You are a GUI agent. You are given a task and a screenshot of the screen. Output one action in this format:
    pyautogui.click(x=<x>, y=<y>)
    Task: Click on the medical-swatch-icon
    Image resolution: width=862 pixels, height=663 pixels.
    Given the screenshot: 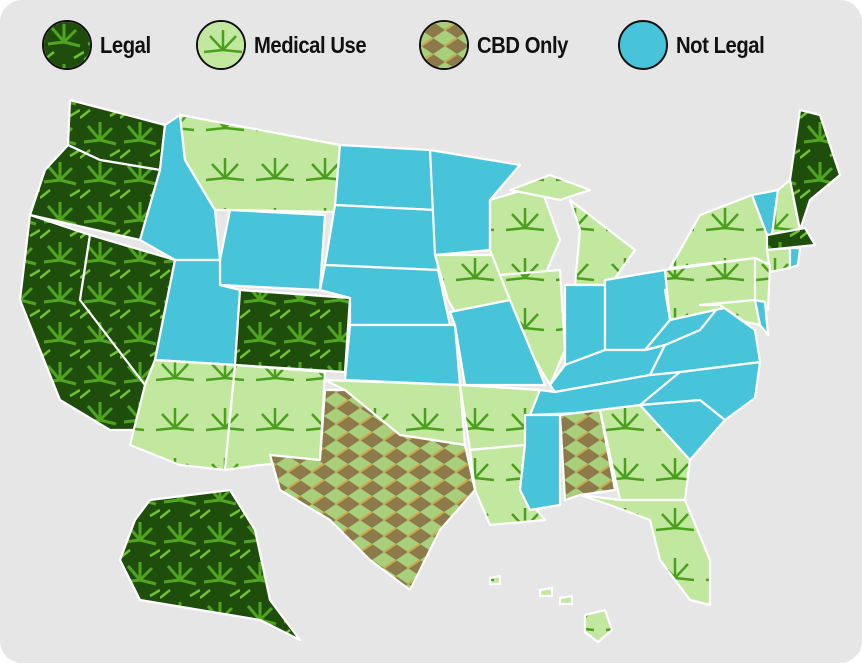 What is the action you would take?
    pyautogui.click(x=220, y=45)
    